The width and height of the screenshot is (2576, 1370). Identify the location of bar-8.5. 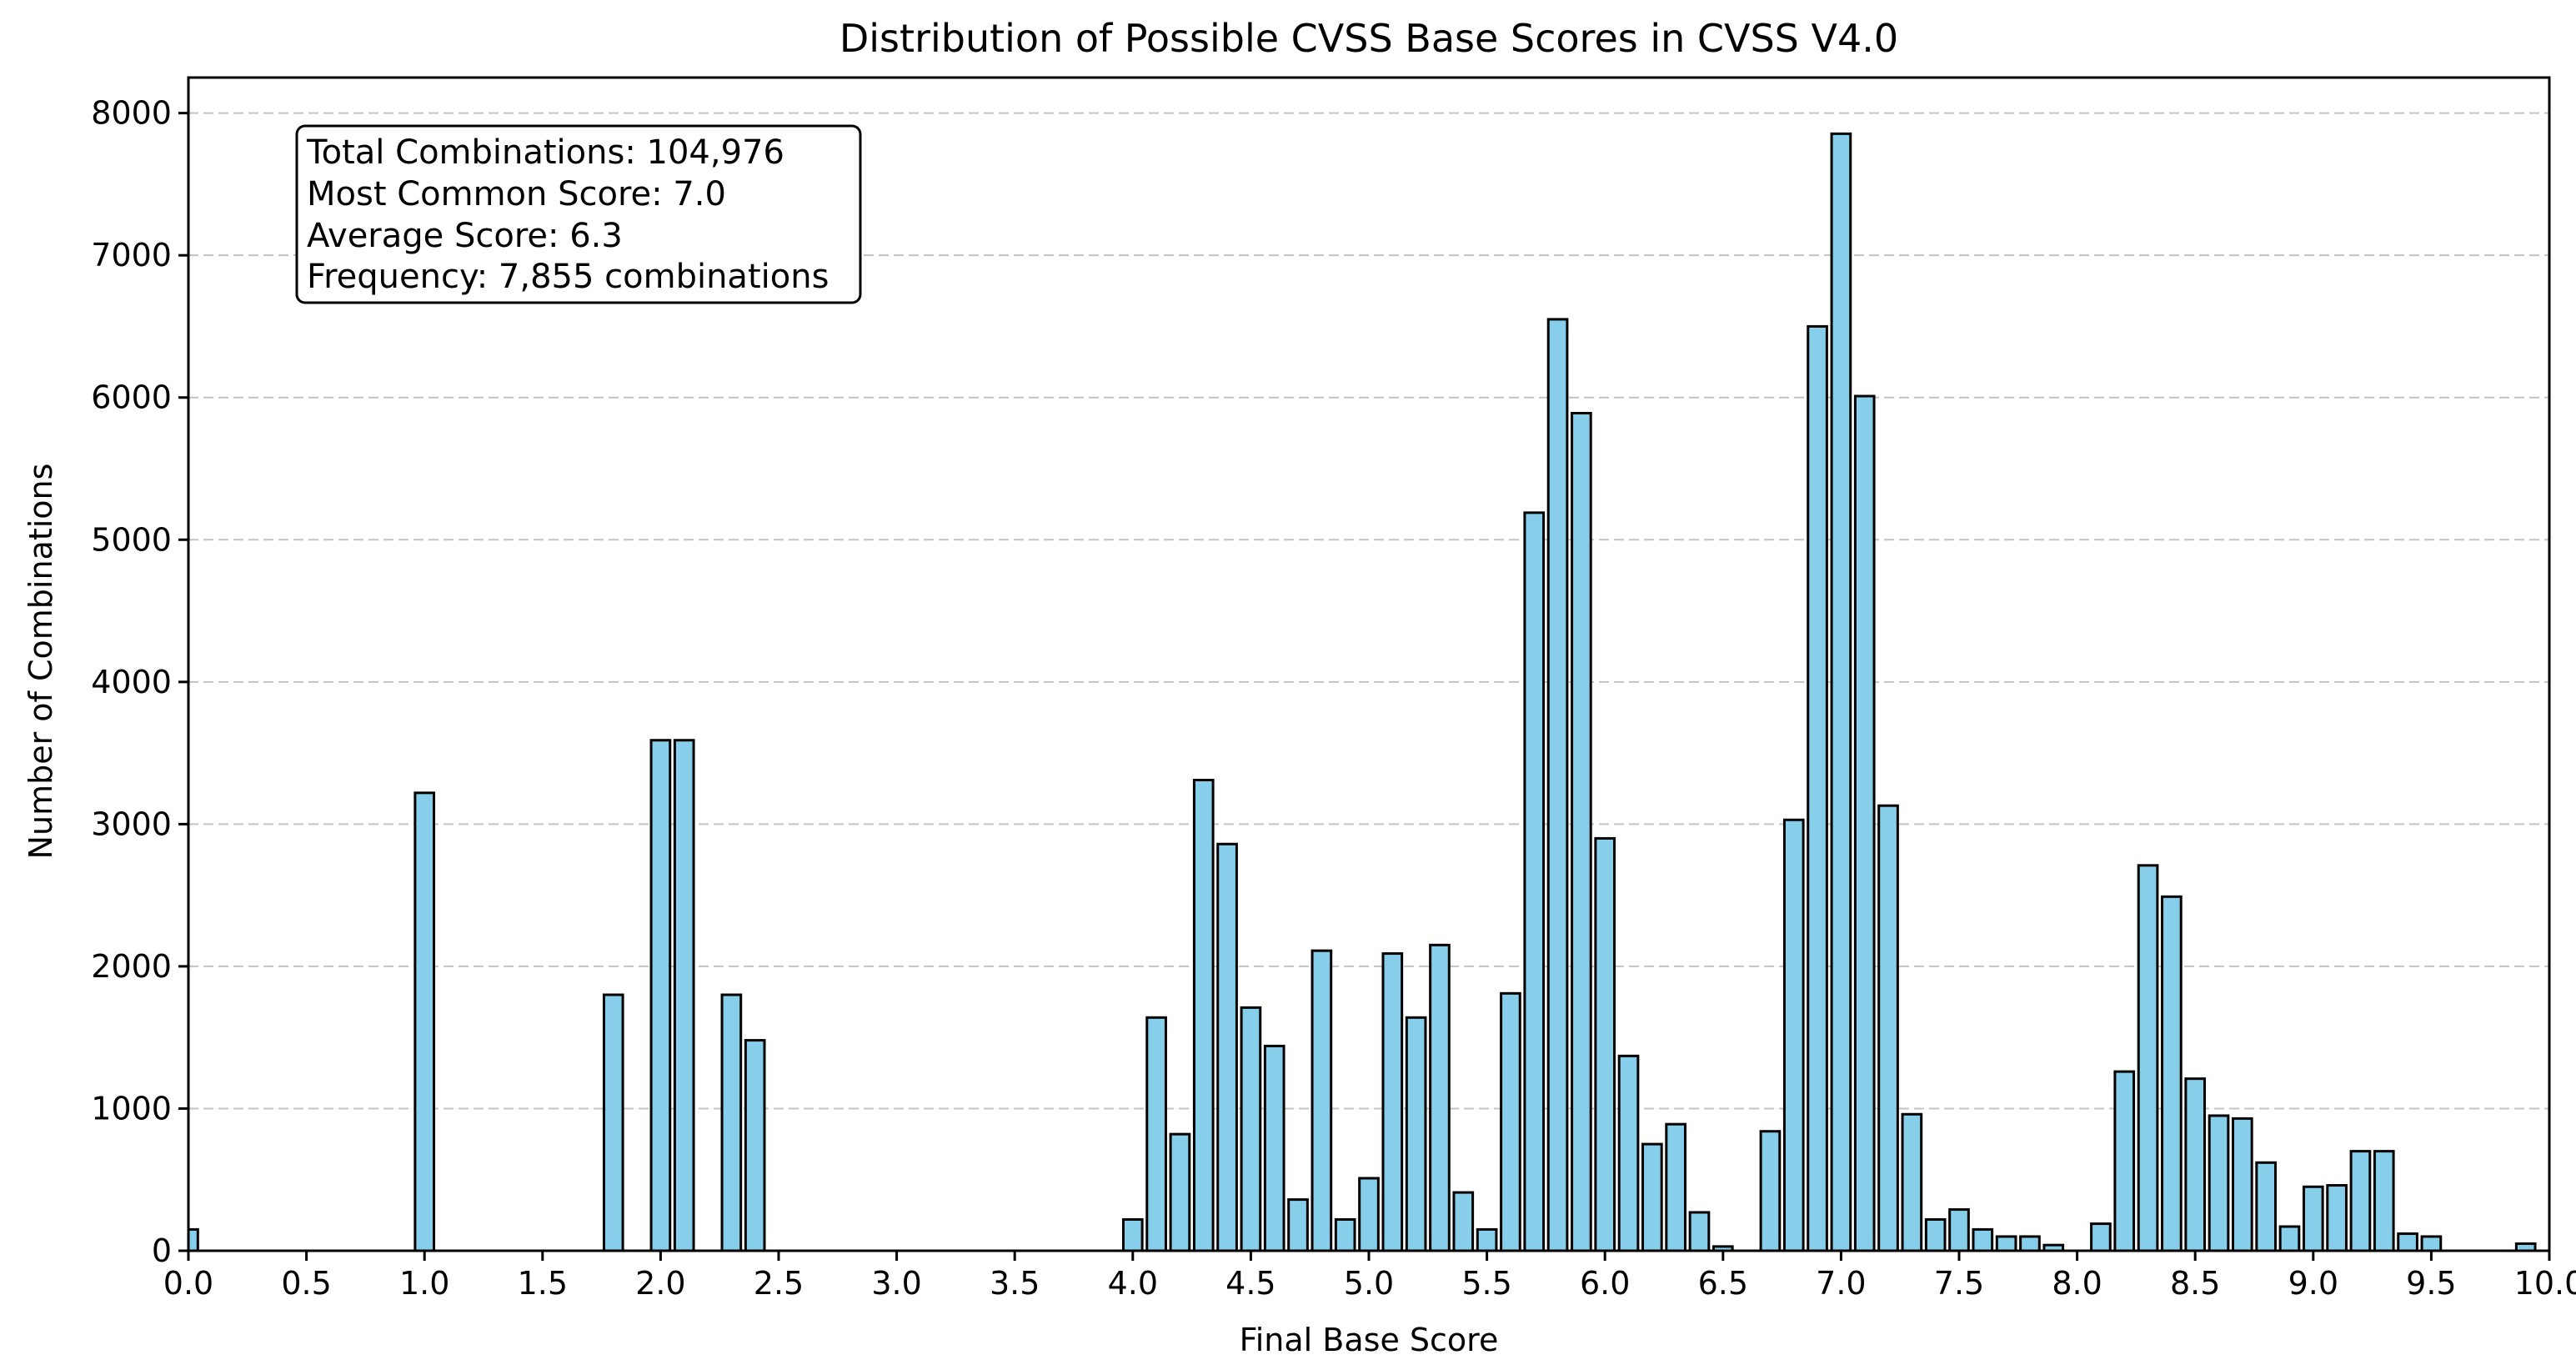
(2195, 1165).